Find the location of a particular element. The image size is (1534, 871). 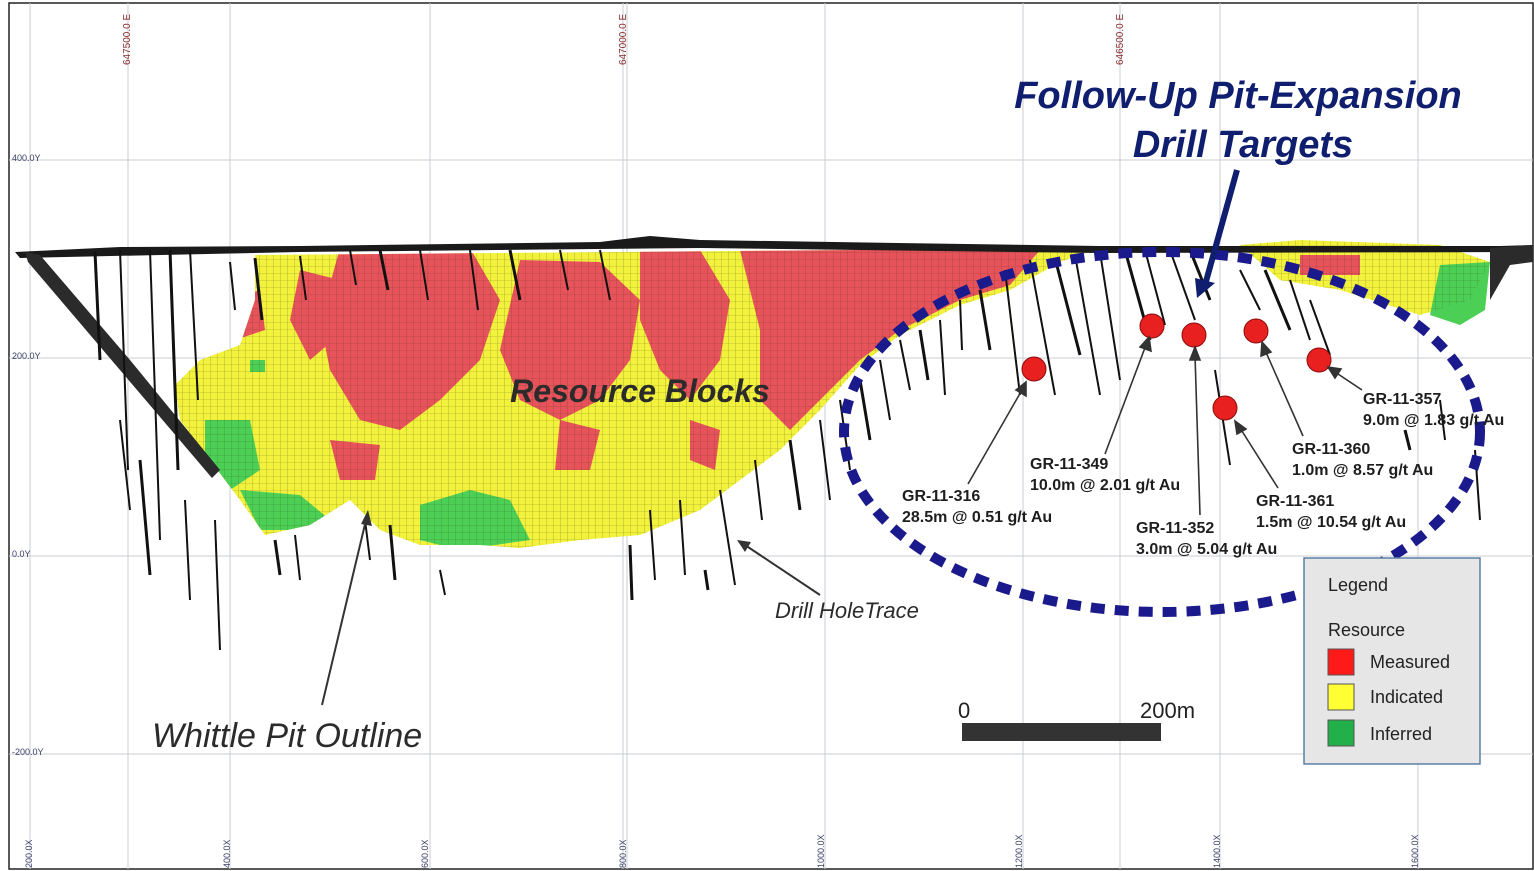

top-axis-label-3: 646500.0 E is located at coordinates (1120, 39).